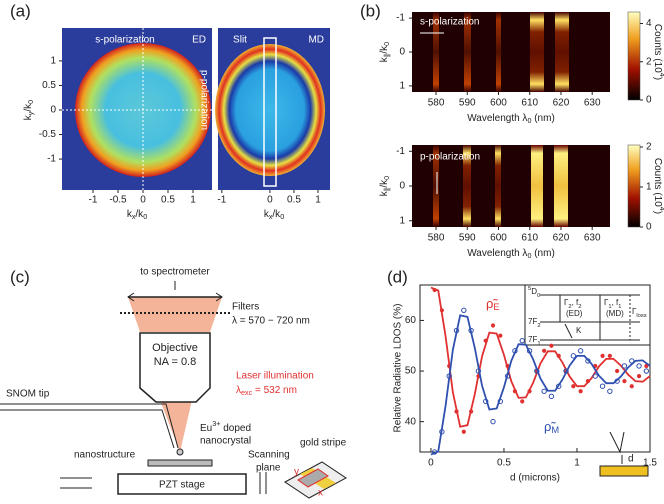 This screenshot has height=504, width=664. I want to click on x-tick-label: 630, so click(592, 238).